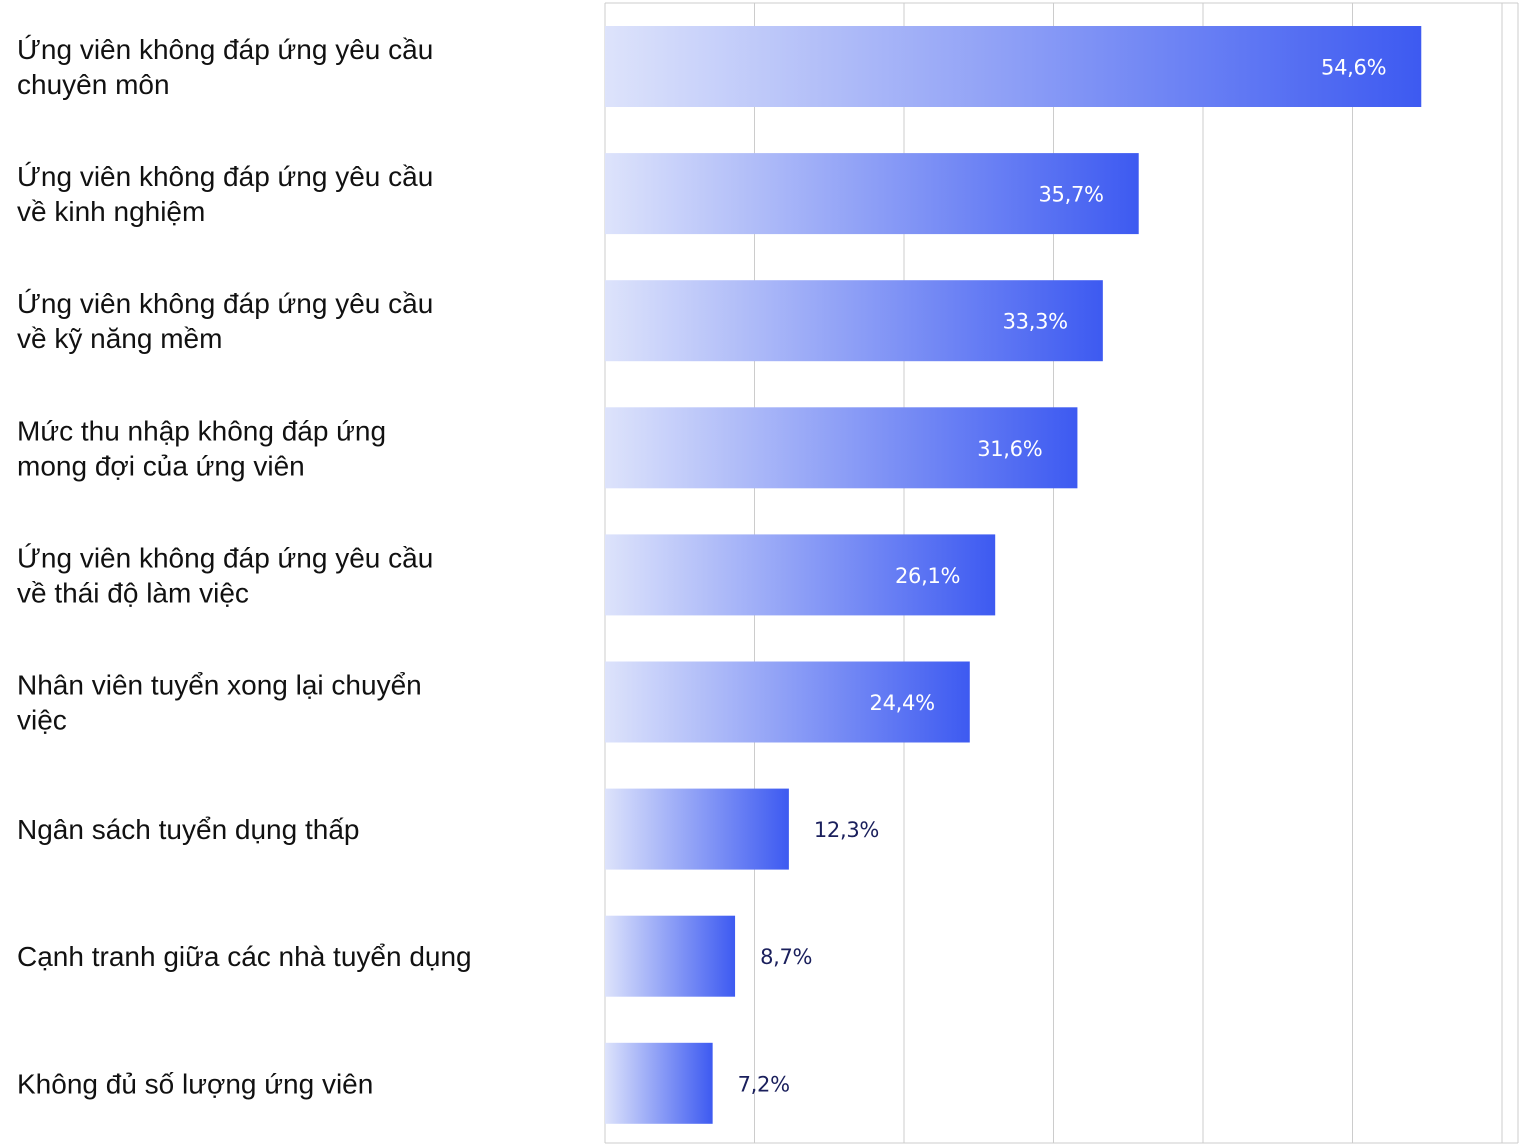  Describe the element at coordinates (786, 957) in the screenshot. I see `bar-value-label: 8,7%` at that location.